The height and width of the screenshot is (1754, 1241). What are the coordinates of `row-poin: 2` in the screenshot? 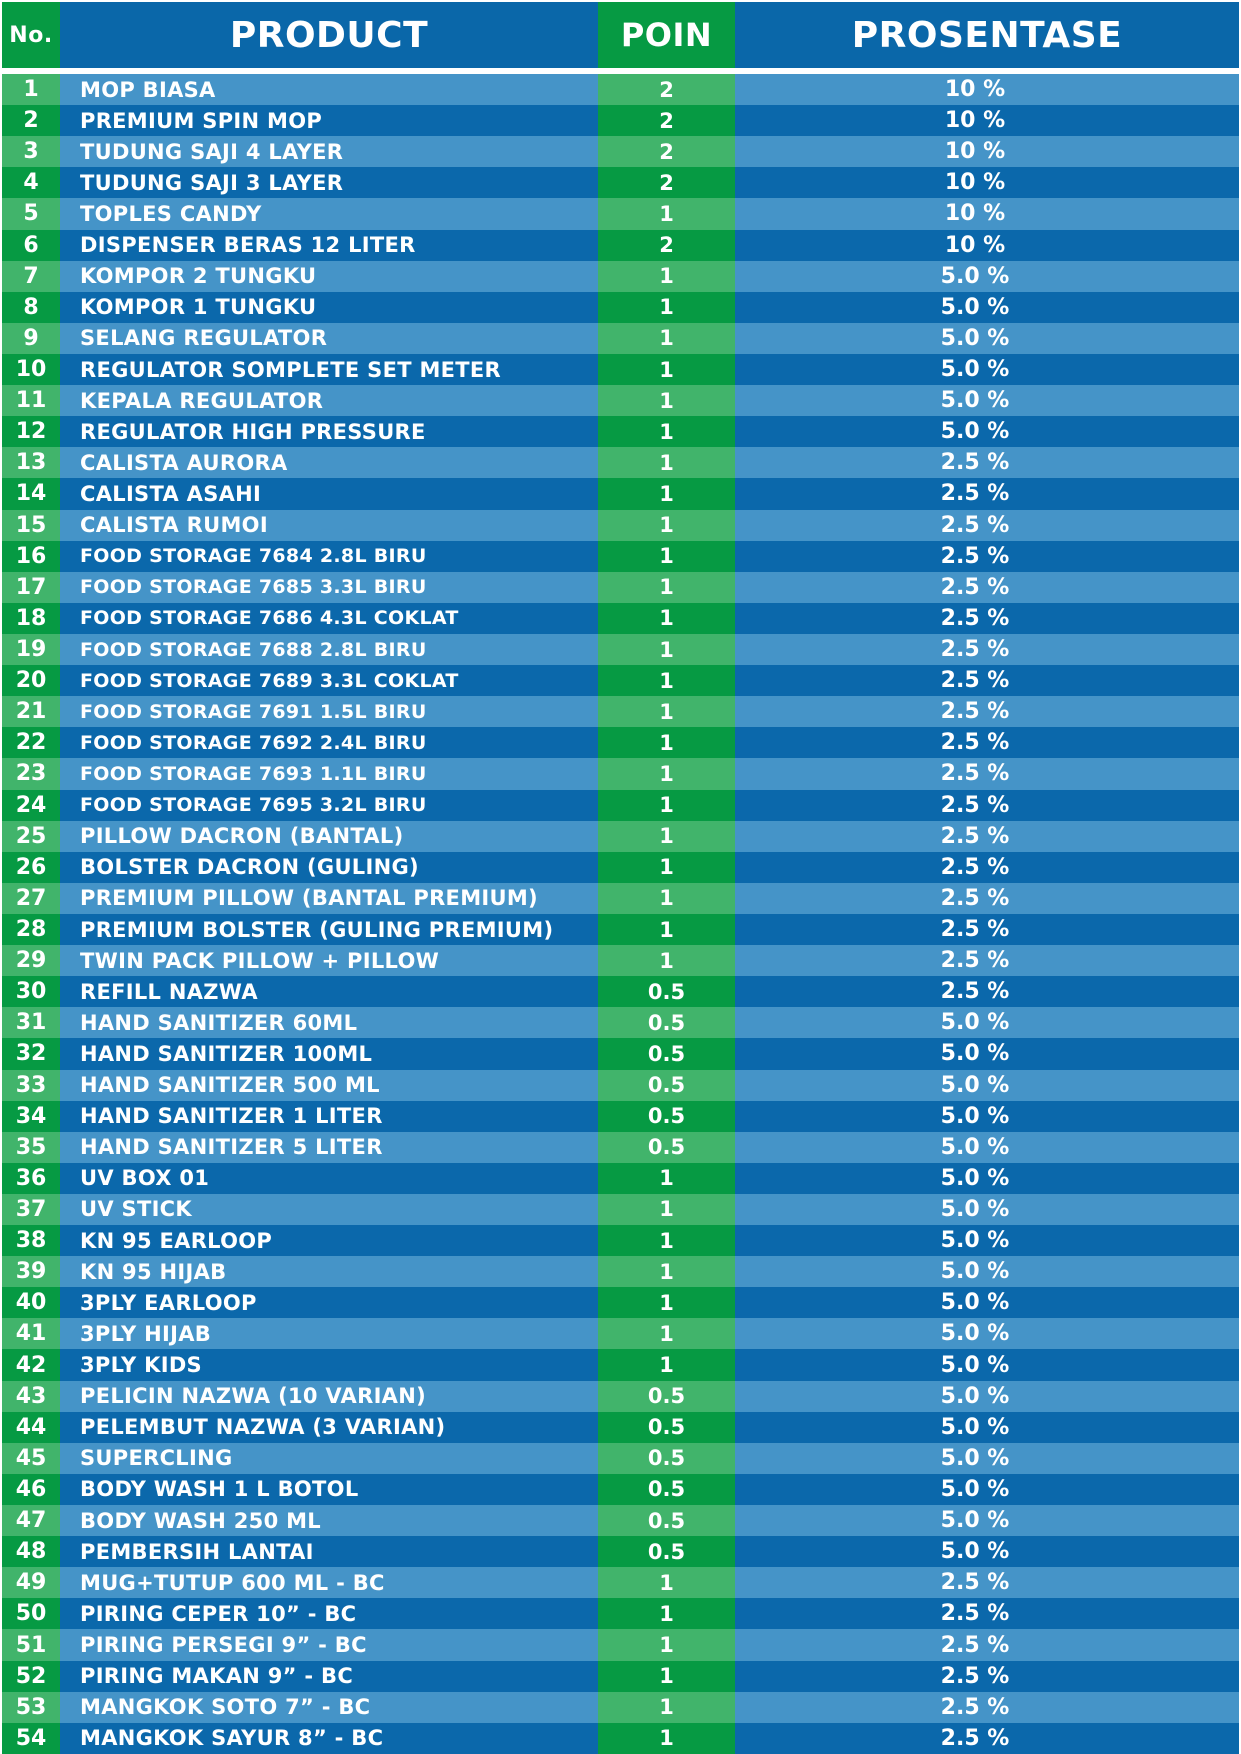 It's located at (666, 183).